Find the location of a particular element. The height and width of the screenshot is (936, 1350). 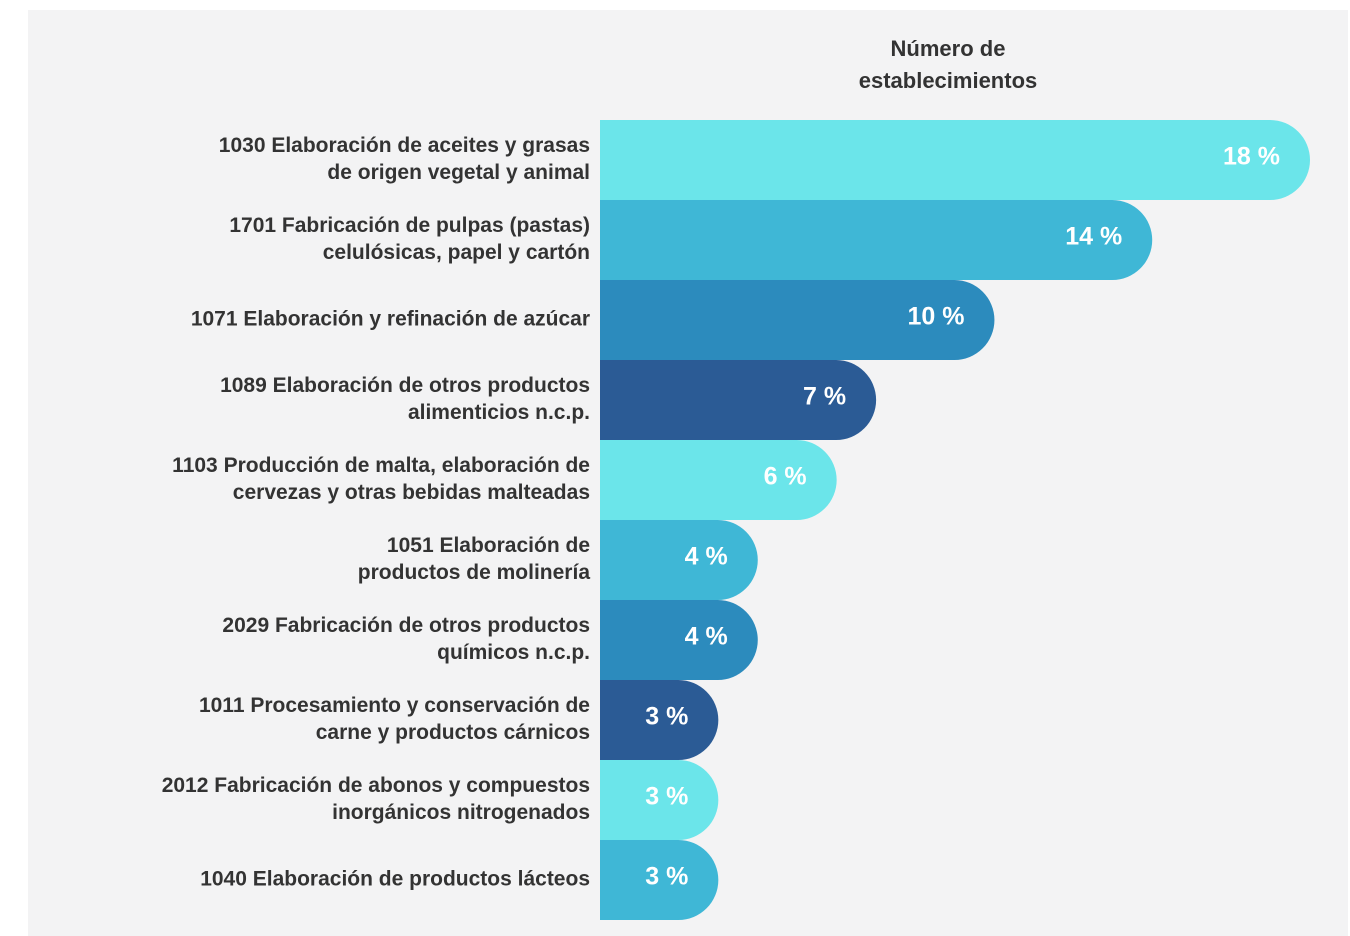

value-label: 7 % is located at coordinates (824, 397).